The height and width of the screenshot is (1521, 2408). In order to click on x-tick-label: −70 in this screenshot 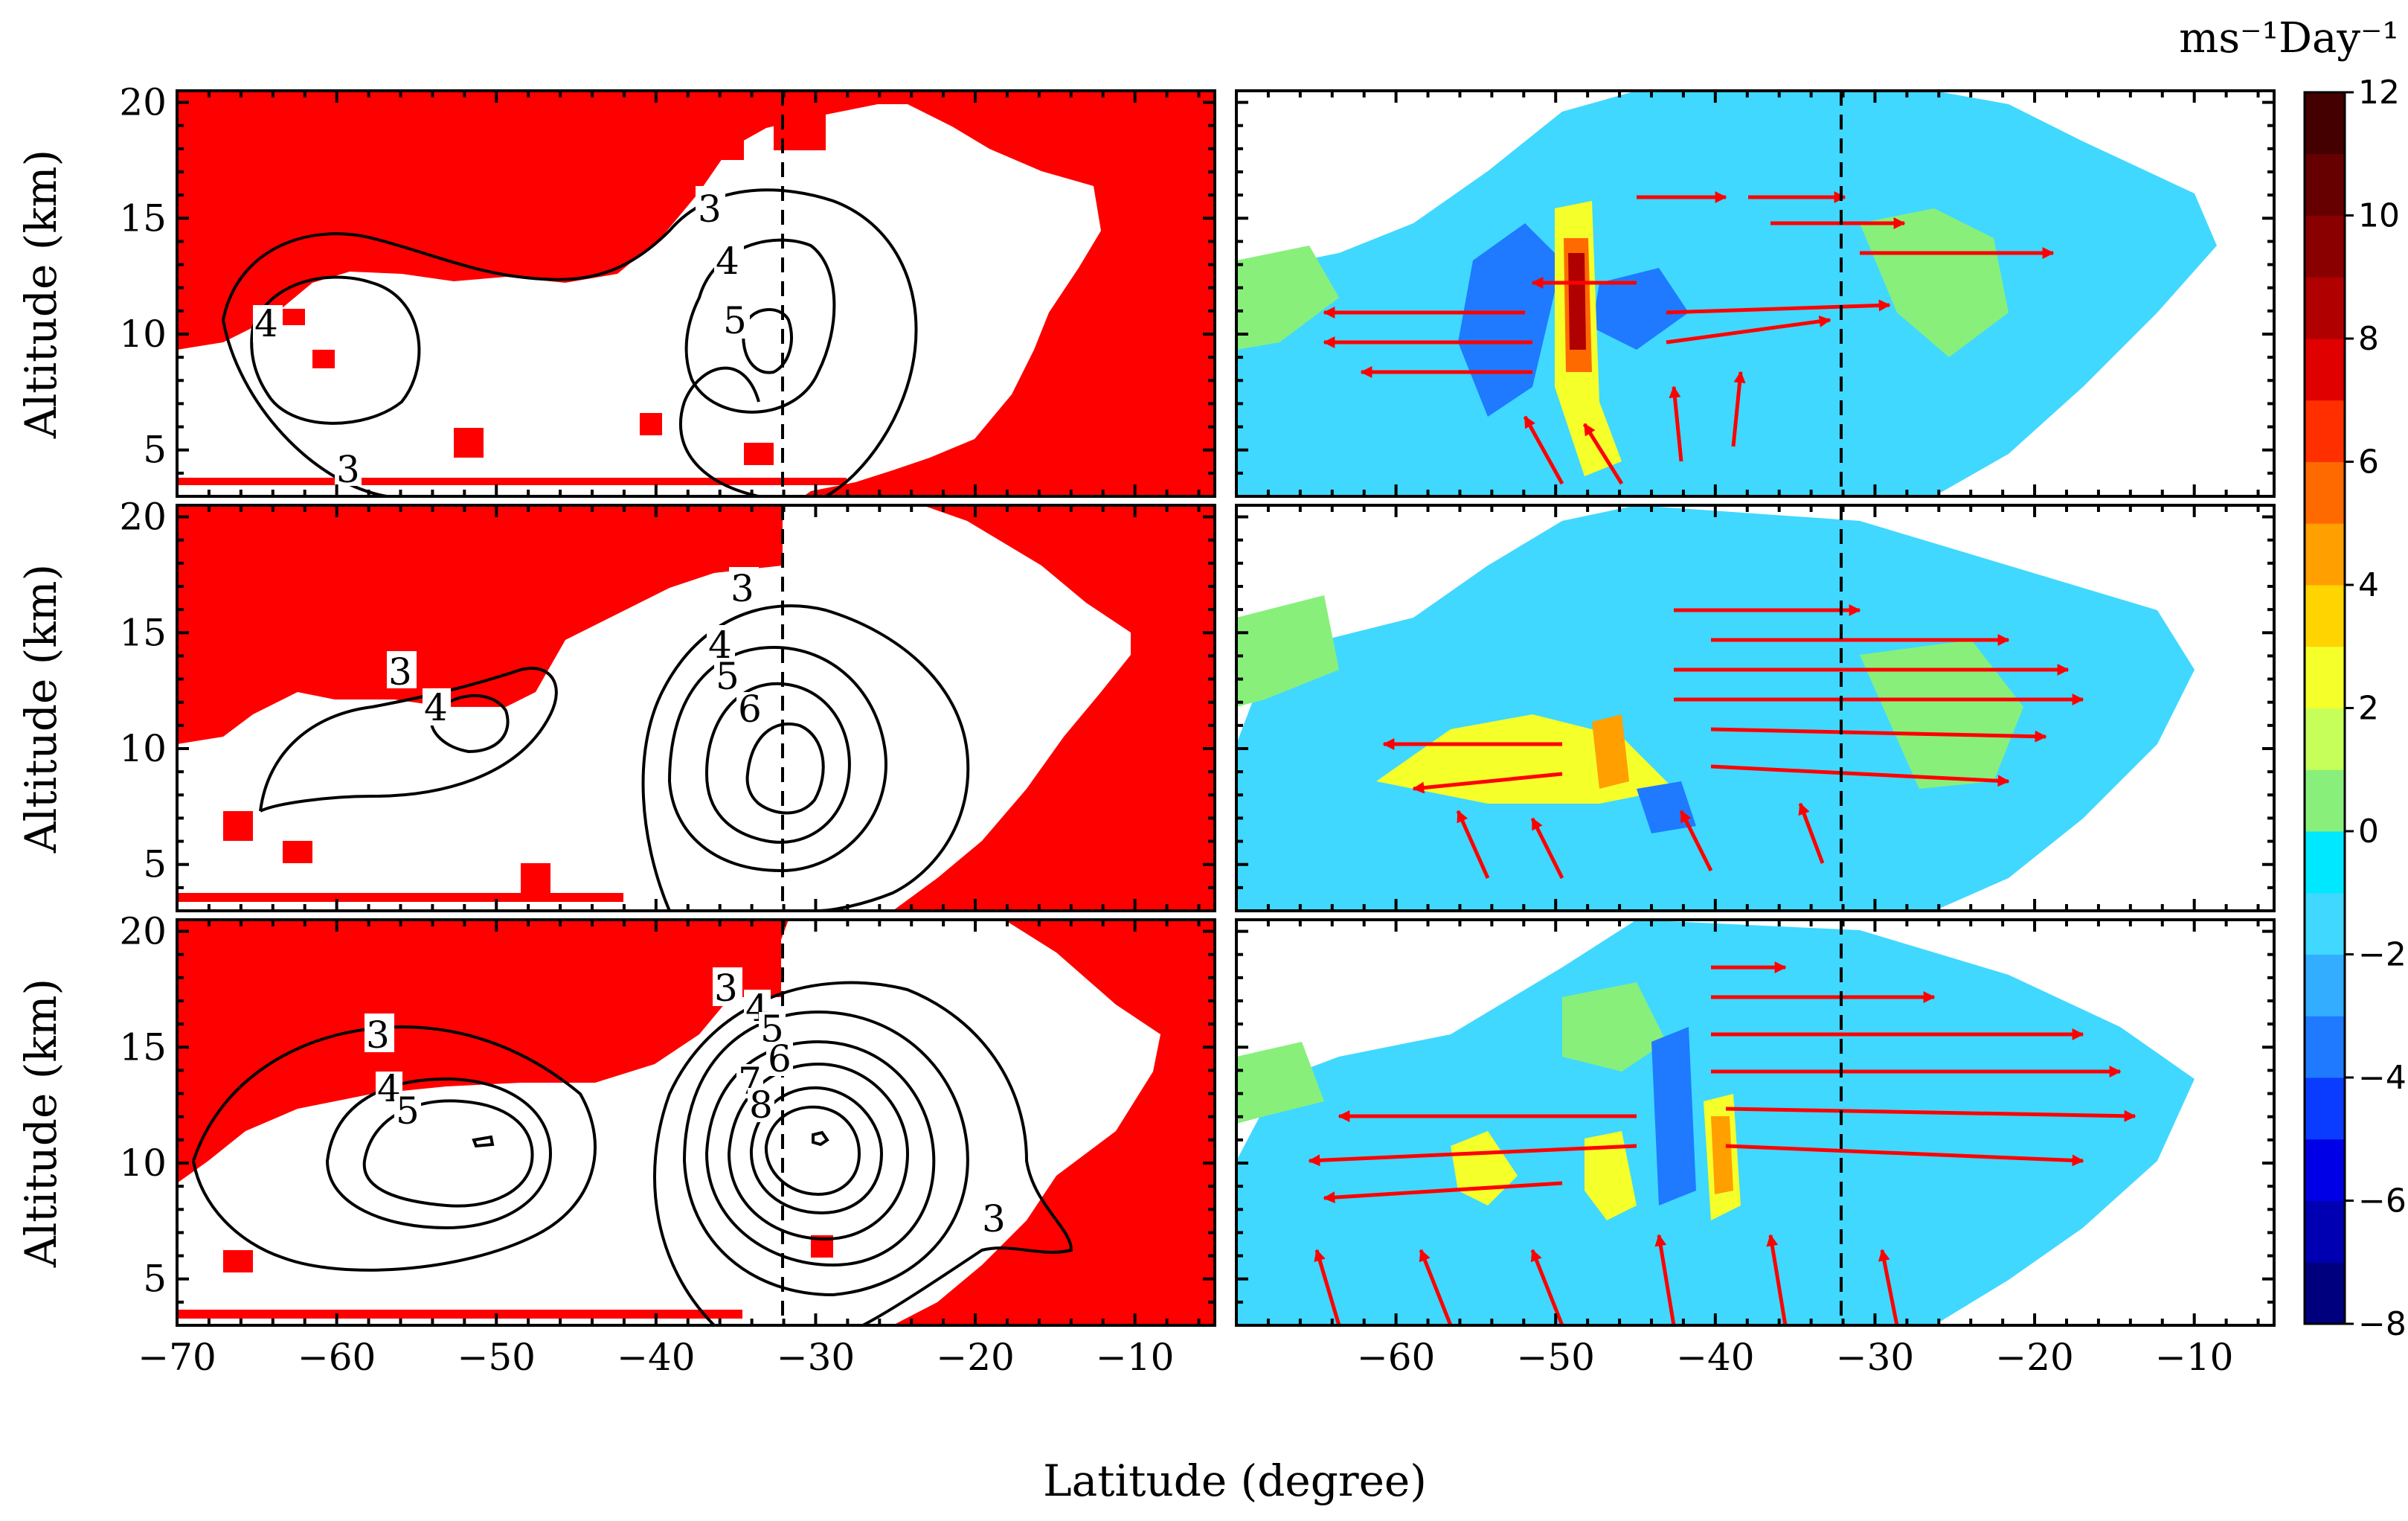, I will do `click(177, 1357)`.